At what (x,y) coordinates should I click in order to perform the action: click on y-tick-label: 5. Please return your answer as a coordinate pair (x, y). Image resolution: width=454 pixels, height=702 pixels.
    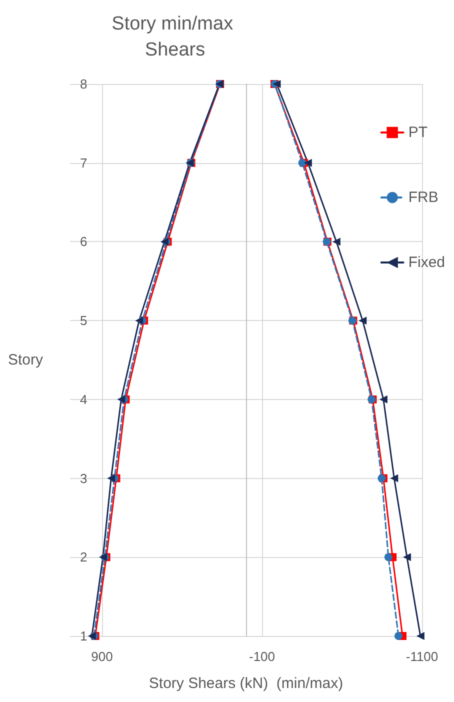
    Looking at the image, I should click on (84, 320).